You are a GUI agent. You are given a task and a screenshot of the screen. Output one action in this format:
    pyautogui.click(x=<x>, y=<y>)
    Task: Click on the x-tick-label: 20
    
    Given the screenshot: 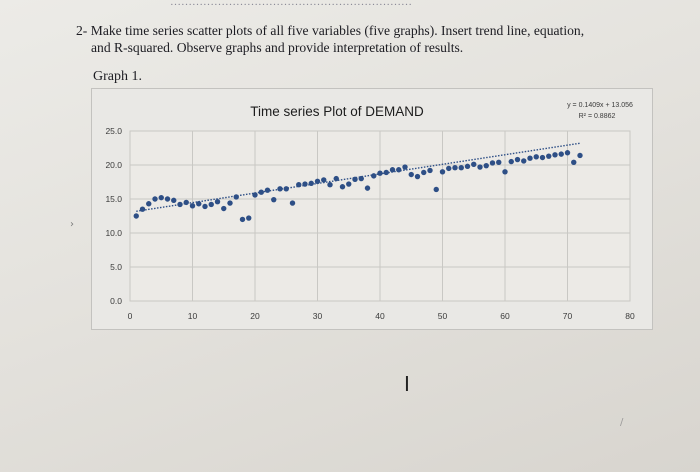 What is the action you would take?
    pyautogui.click(x=255, y=316)
    